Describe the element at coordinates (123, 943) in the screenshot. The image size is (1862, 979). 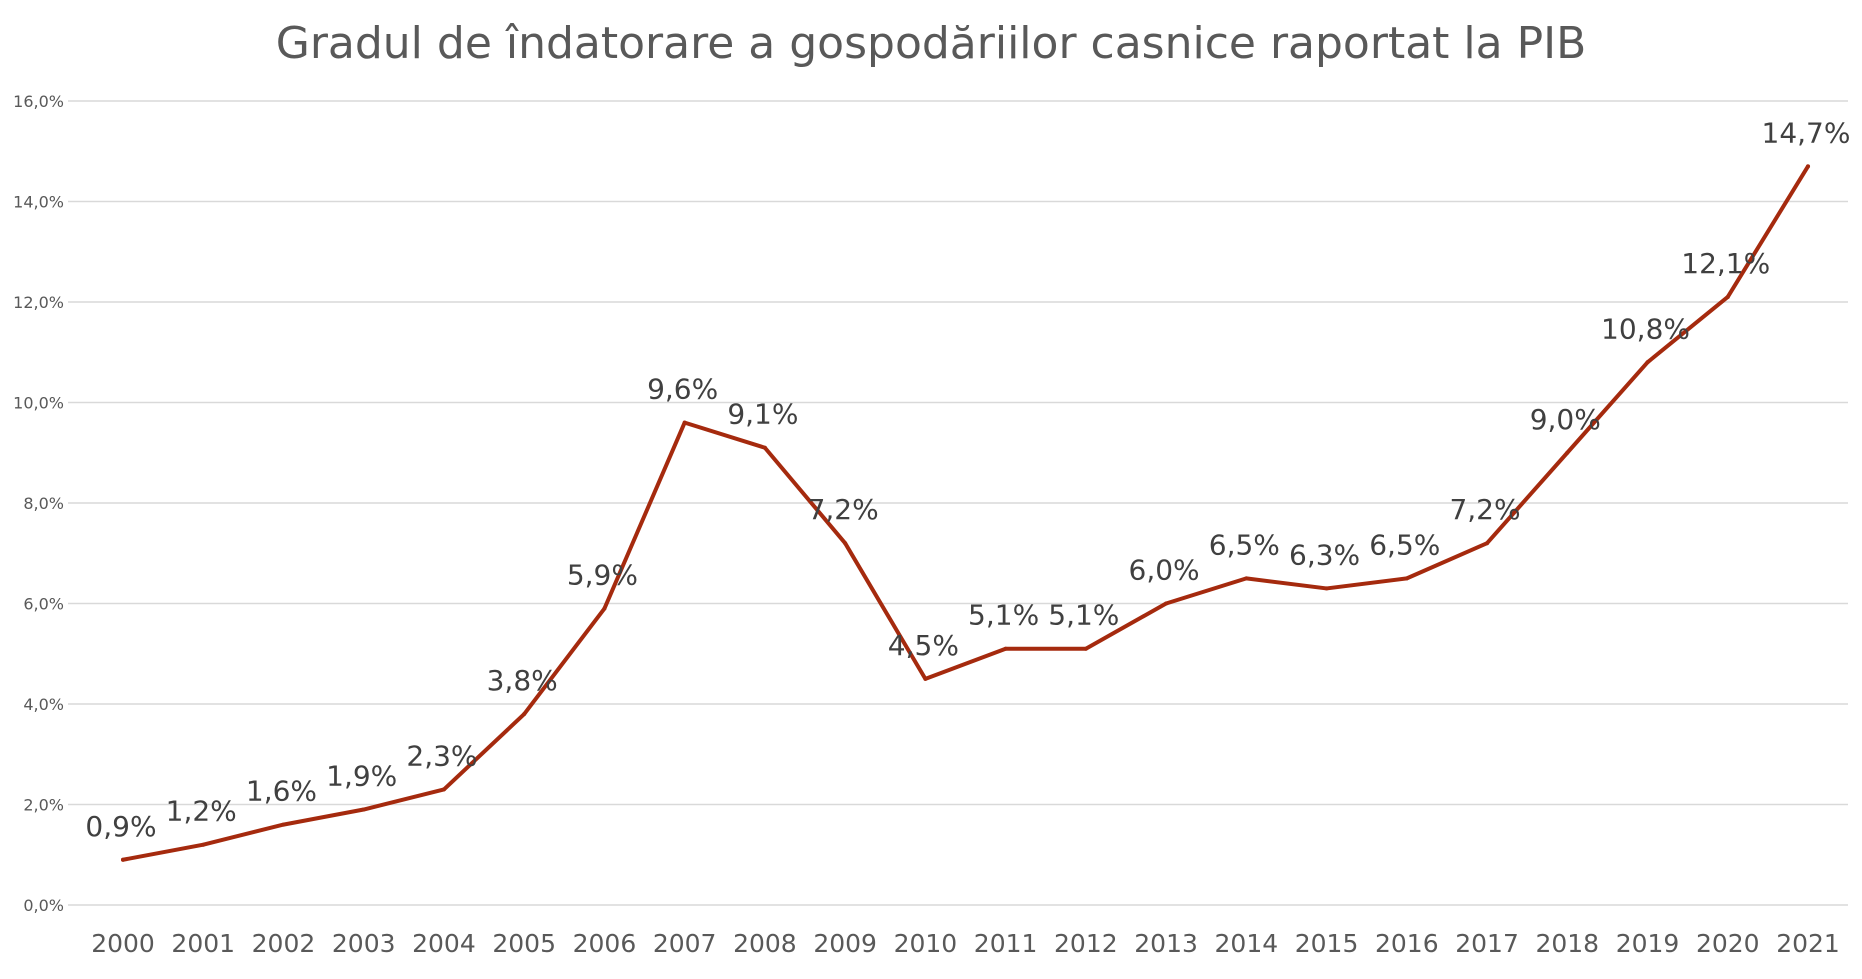
I see `x-tick-label: 2000` at that location.